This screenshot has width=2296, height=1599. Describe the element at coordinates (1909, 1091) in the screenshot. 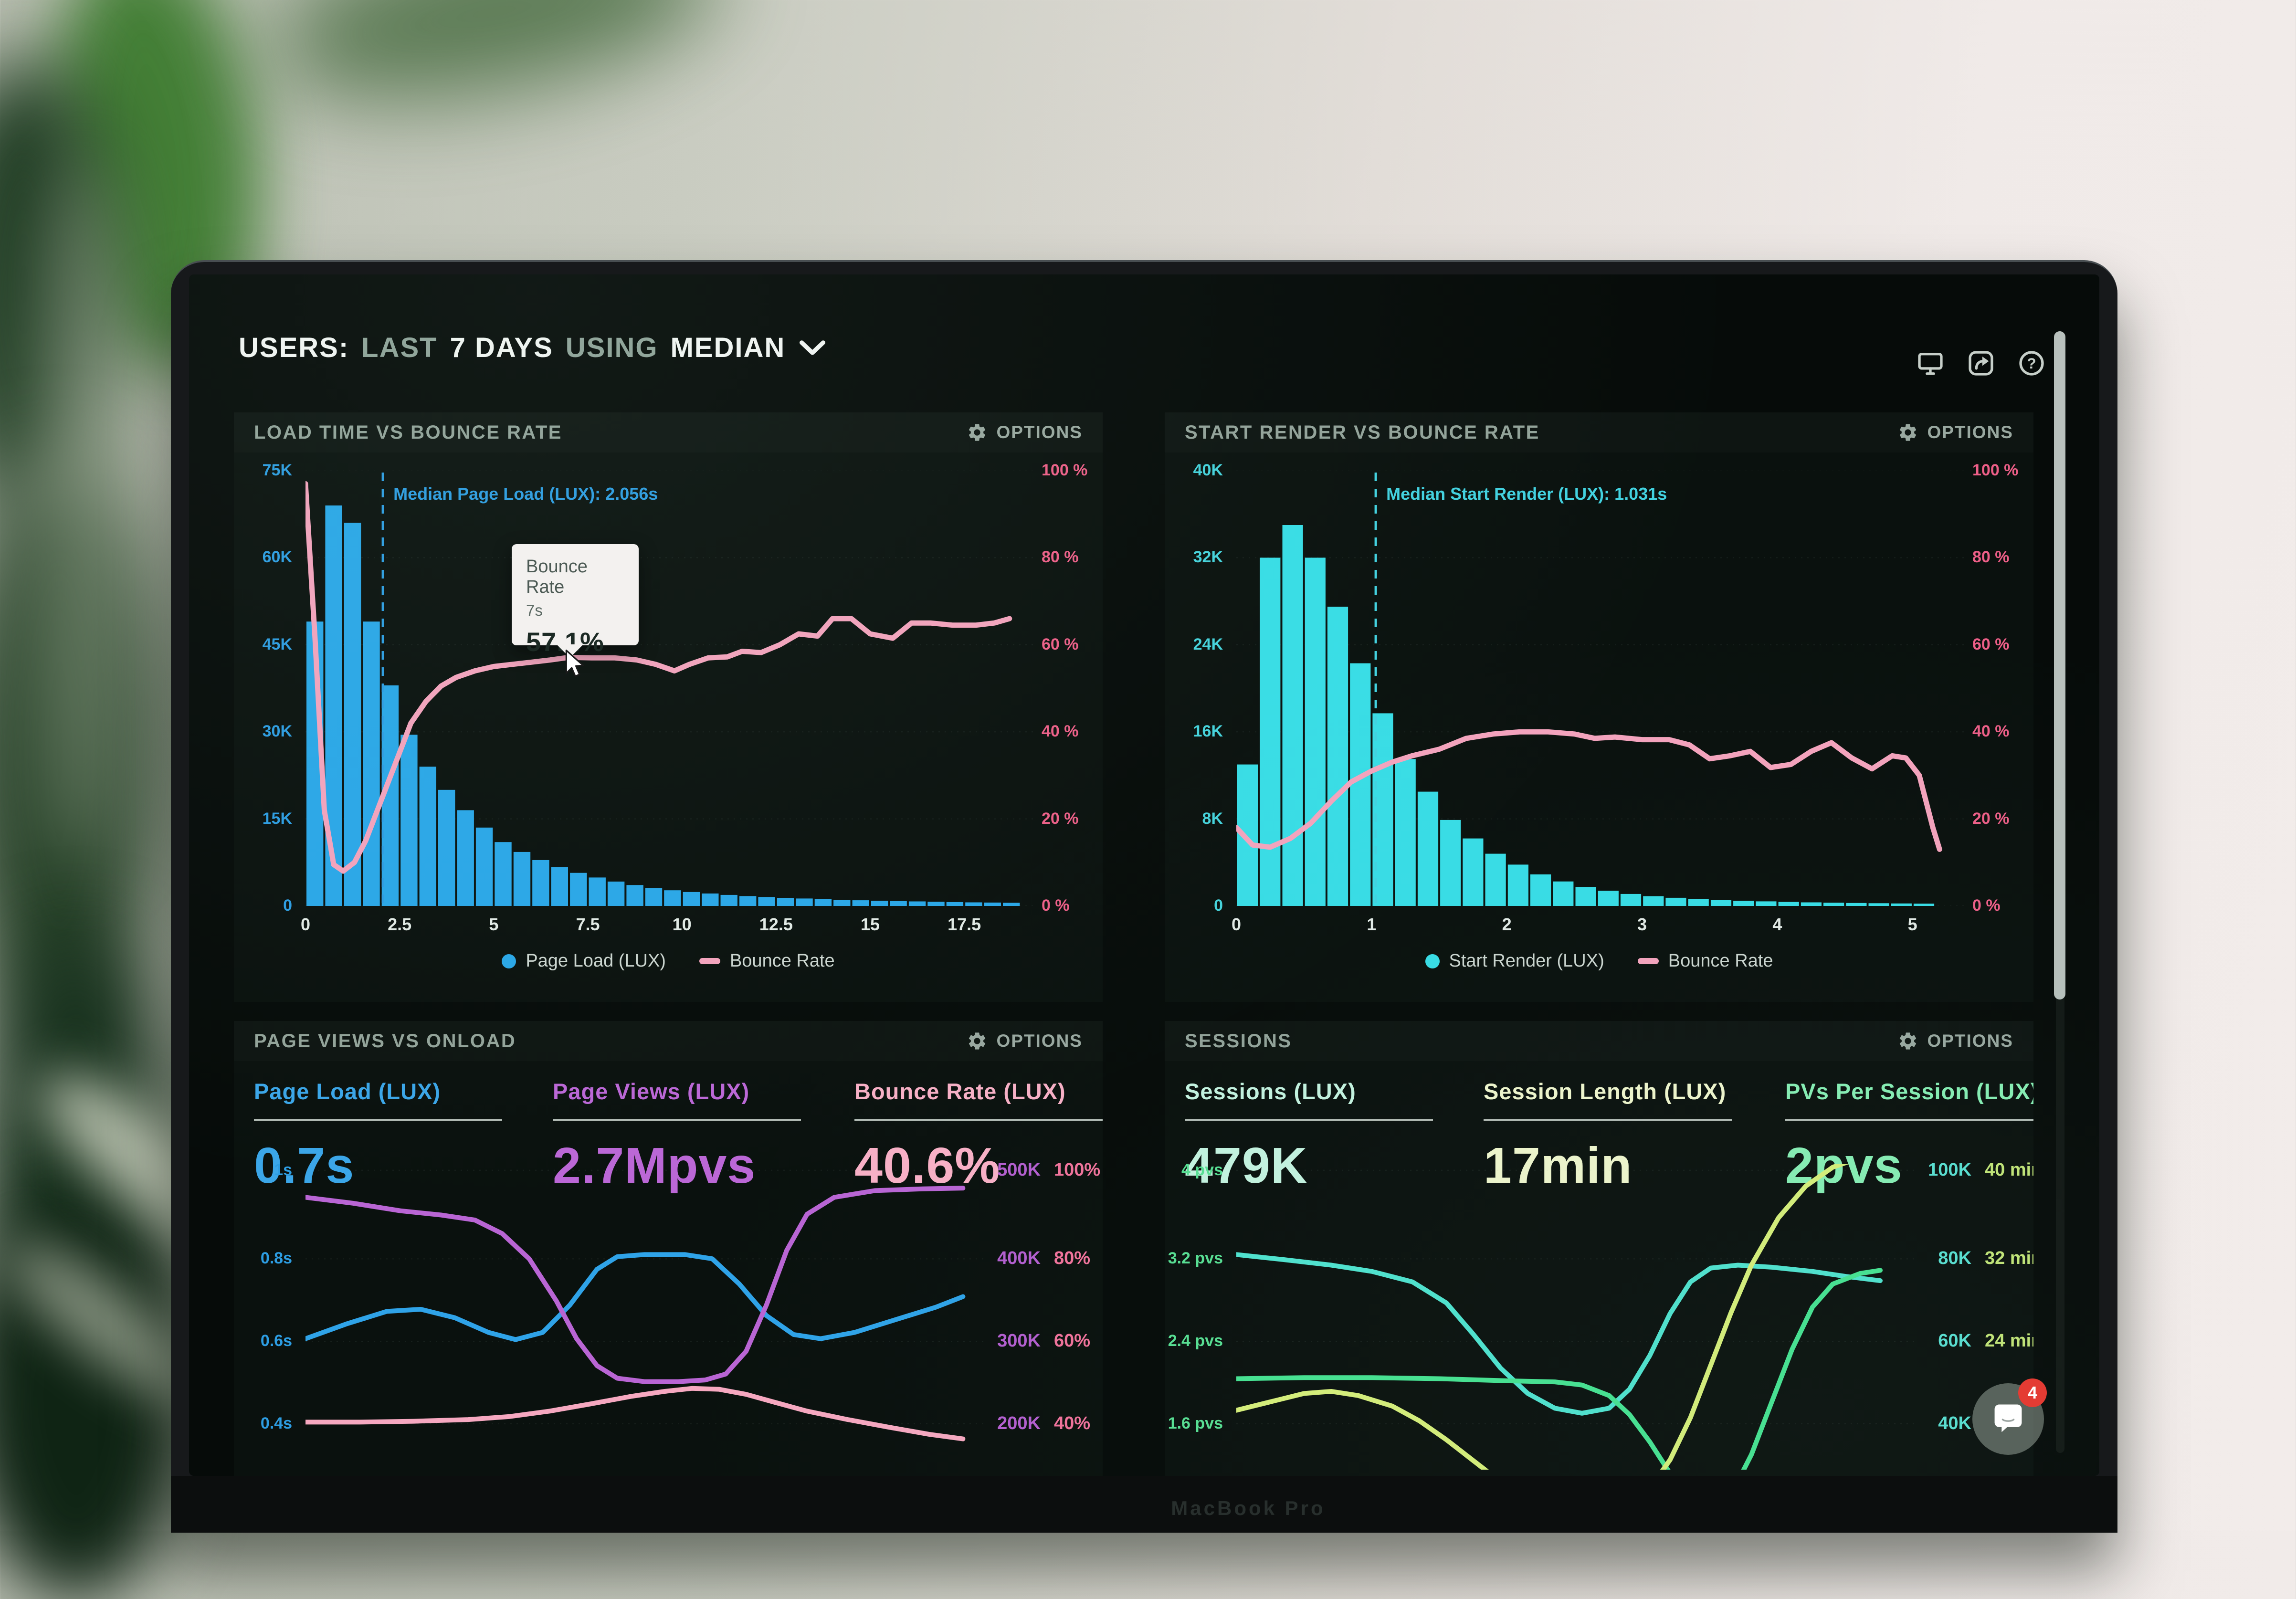

I see `metric-label: PVs Per Session (LUX)` at that location.